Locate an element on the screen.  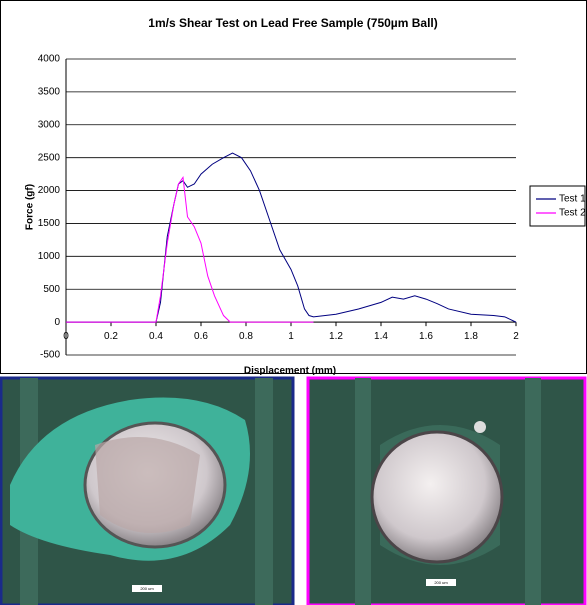
legend-box is located at coordinates (557, 206).